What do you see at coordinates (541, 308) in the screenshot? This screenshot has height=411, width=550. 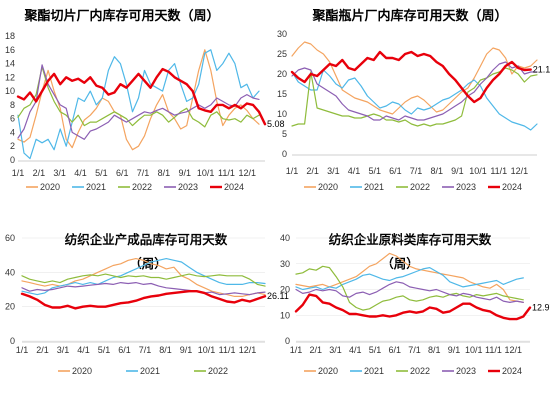 I see `end-value-label: 12.97` at bounding box center [541, 308].